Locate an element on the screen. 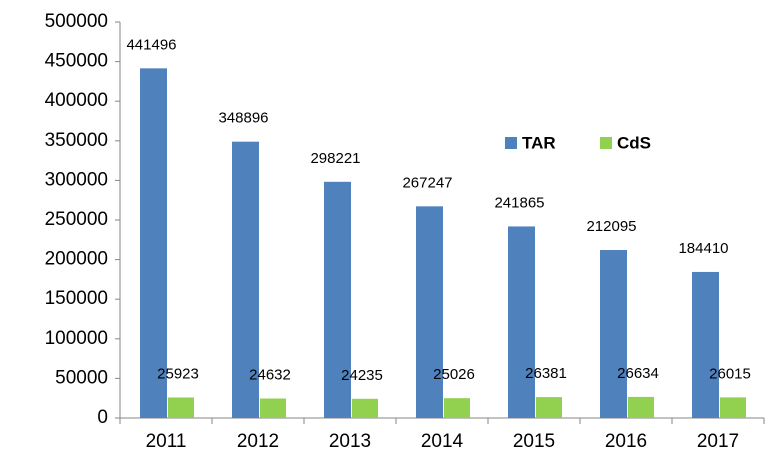  x-tick-label: 2015 is located at coordinates (534, 441).